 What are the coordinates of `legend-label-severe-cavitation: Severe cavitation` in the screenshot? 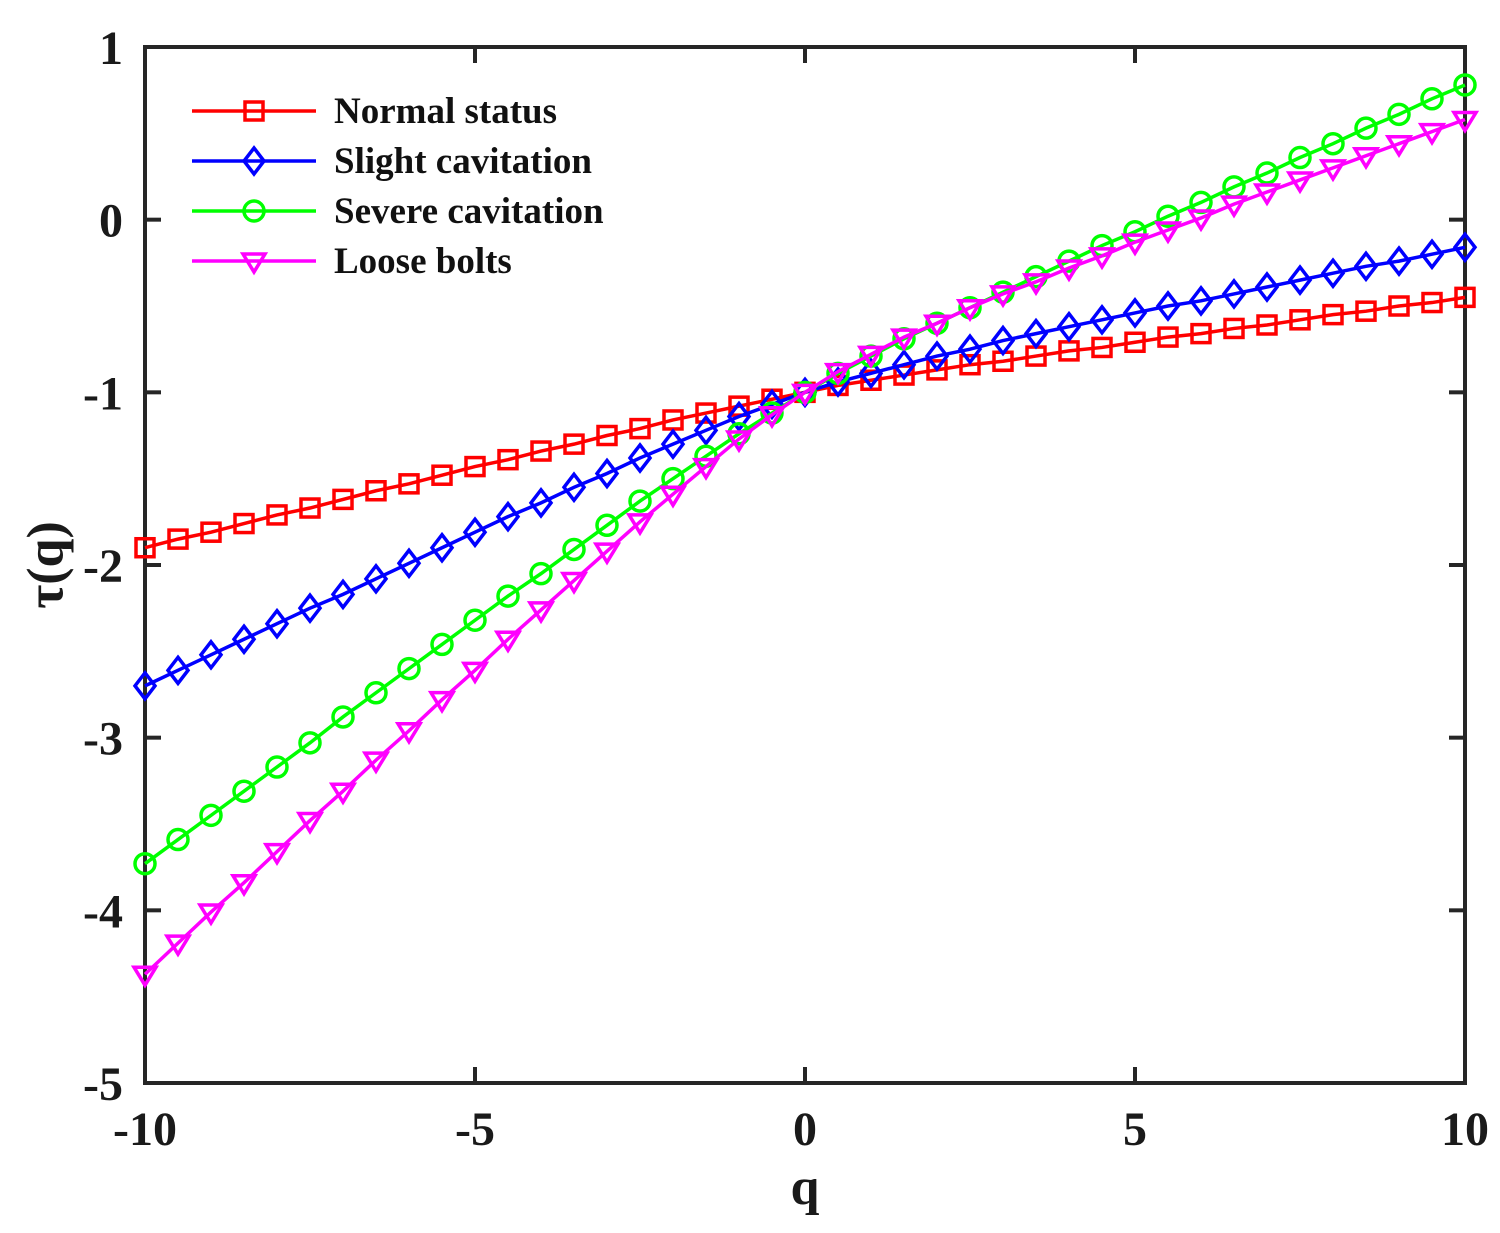 It's located at (469, 211).